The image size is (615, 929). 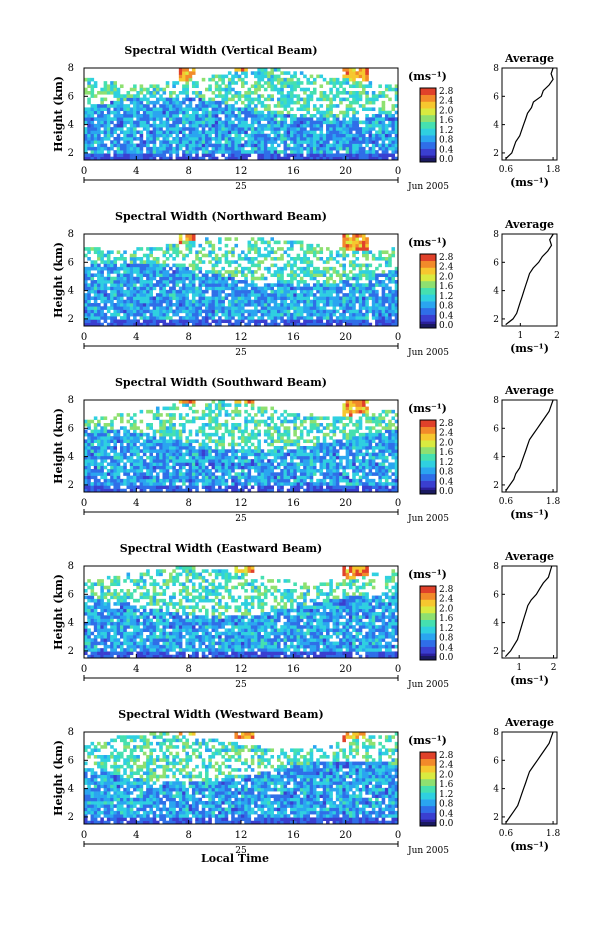 What do you see at coordinates (188, 337) in the screenshot?
I see `x-tick-label: 8` at bounding box center [188, 337].